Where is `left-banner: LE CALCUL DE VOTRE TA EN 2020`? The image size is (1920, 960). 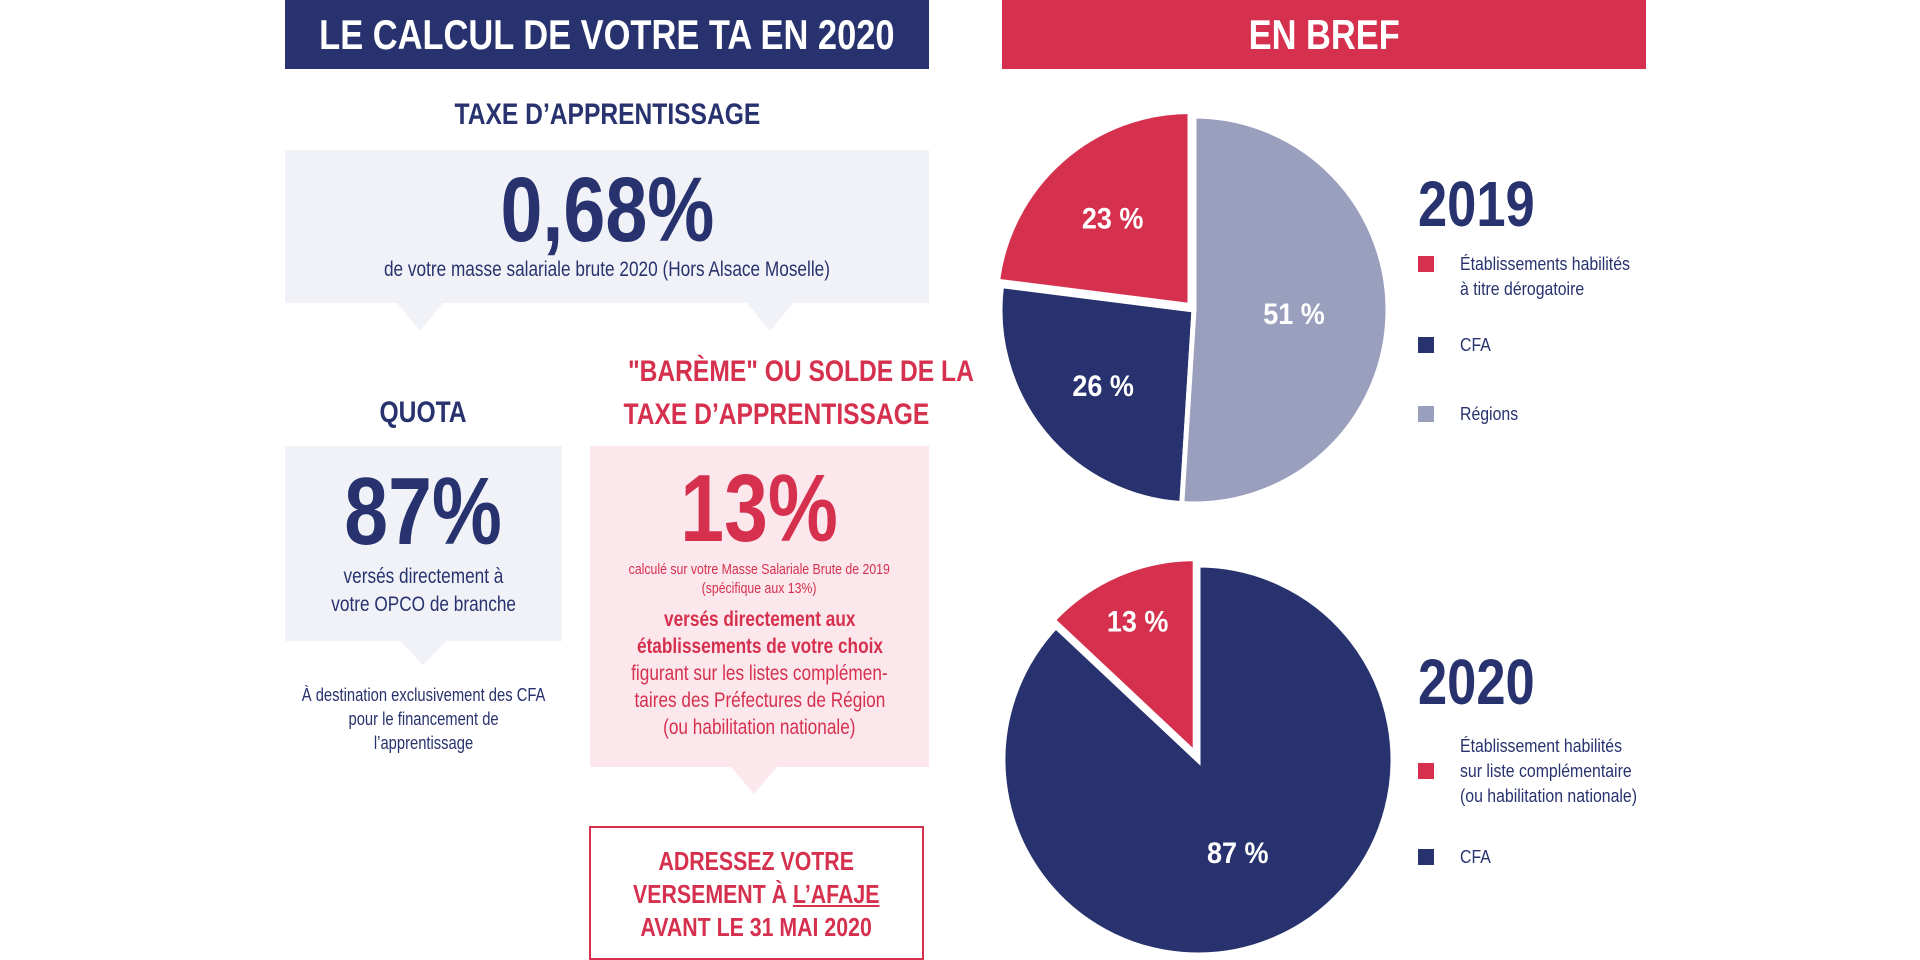 left-banner: LE CALCUL DE VOTRE TA EN 2020 is located at coordinates (607, 34).